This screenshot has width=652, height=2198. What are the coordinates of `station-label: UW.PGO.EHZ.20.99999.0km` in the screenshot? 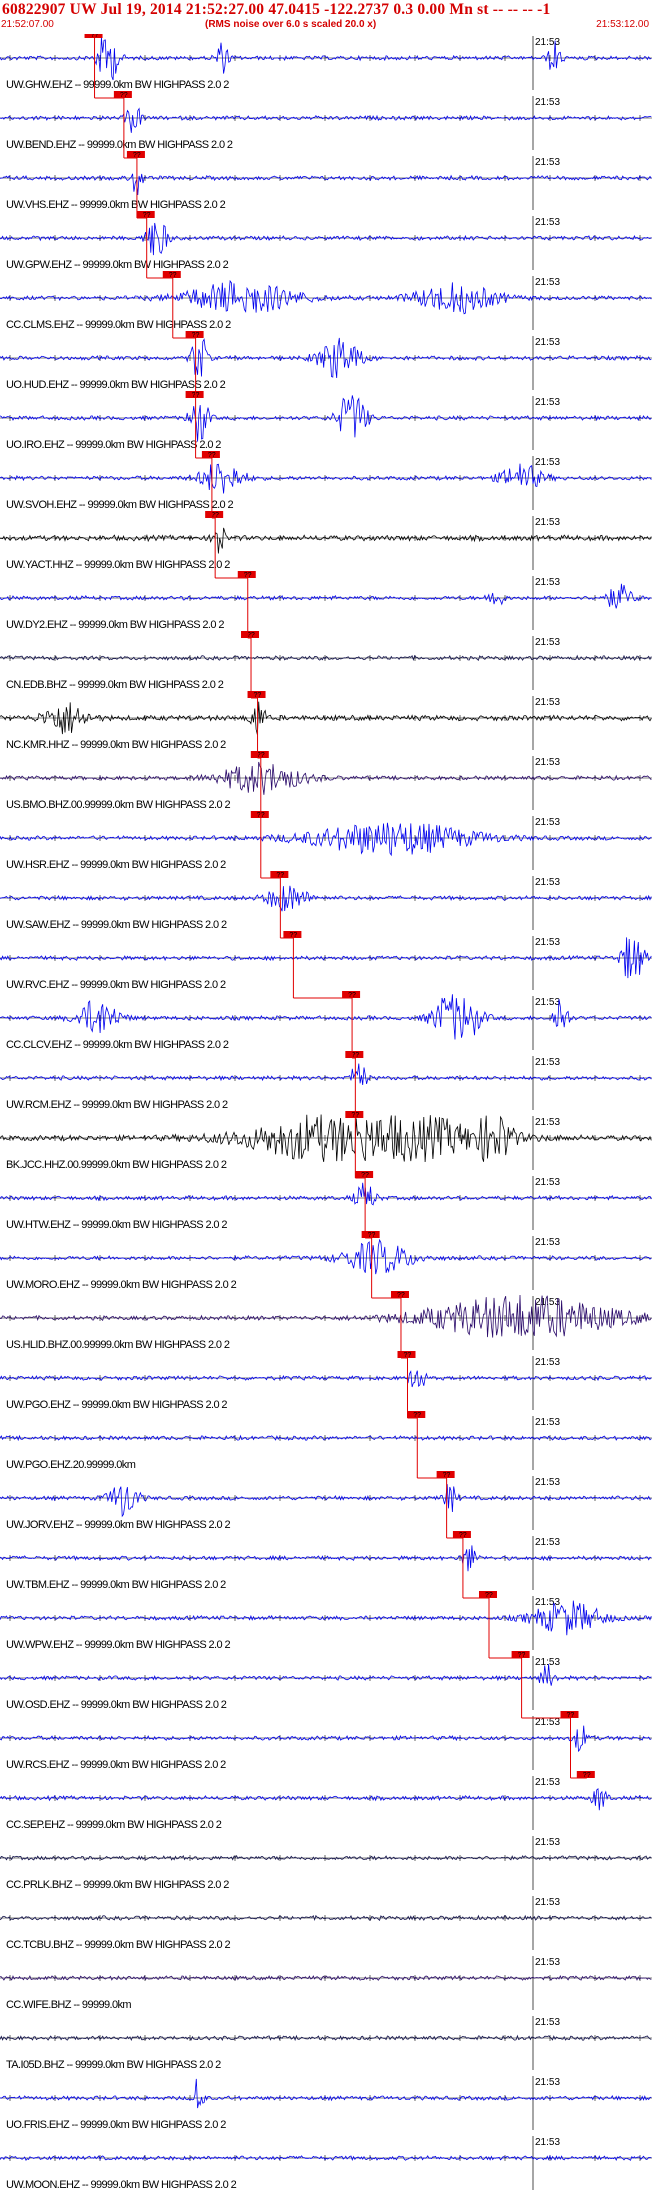 It's located at (71, 1465).